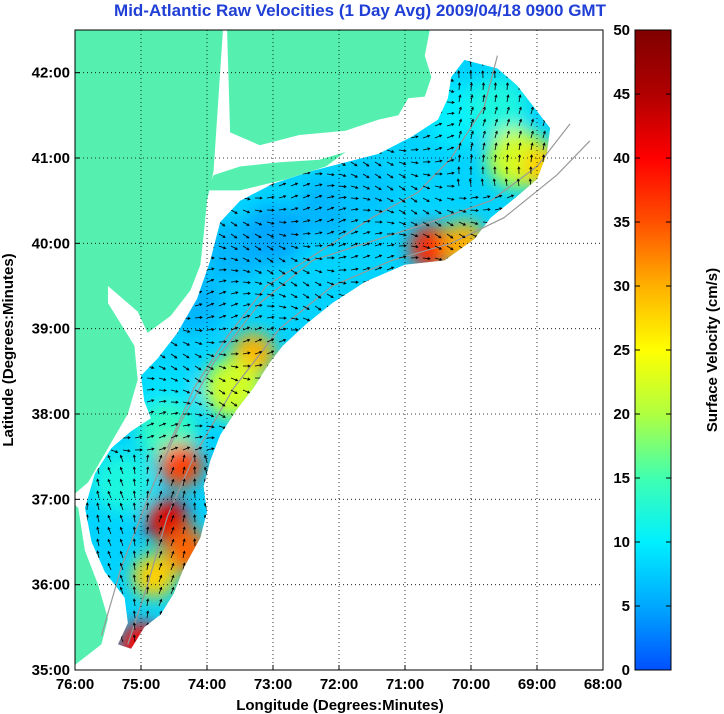  What do you see at coordinates (273, 684) in the screenshot?
I see `x-tick-label: 73:00` at bounding box center [273, 684].